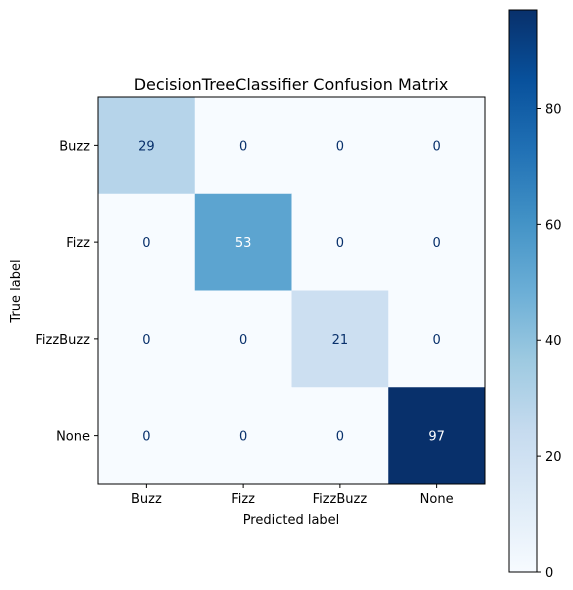 The image size is (573, 590). What do you see at coordinates (243, 499) in the screenshot?
I see `x-tick-label: Fizz` at bounding box center [243, 499].